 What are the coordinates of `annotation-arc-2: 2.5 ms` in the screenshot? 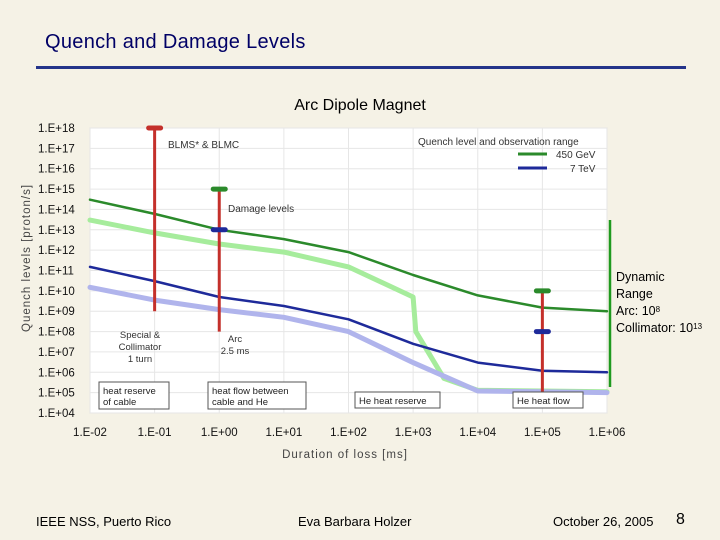 It's located at (235, 351).